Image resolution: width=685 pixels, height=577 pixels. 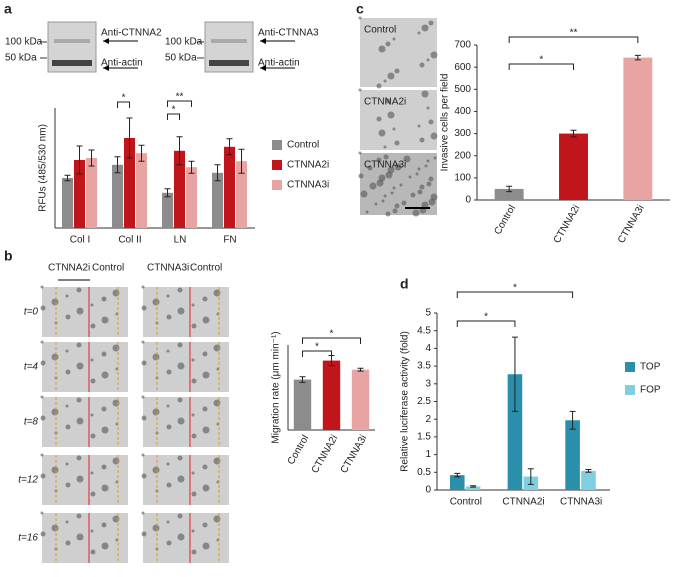 I want to click on panel-label: d, so click(x=404, y=284).